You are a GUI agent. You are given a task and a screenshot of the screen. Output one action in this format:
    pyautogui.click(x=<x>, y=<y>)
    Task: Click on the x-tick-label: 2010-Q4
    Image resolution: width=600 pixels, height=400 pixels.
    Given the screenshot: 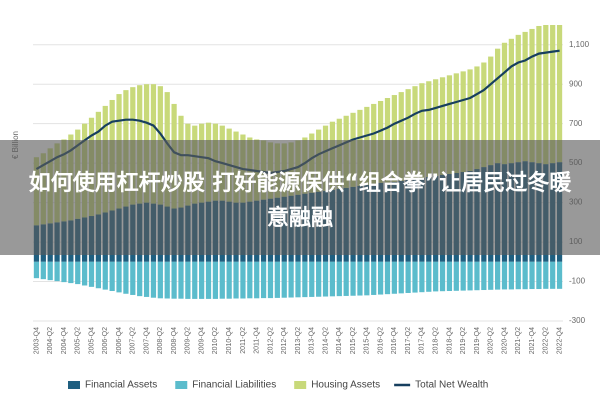 What is the action you would take?
    pyautogui.click(x=229, y=340)
    